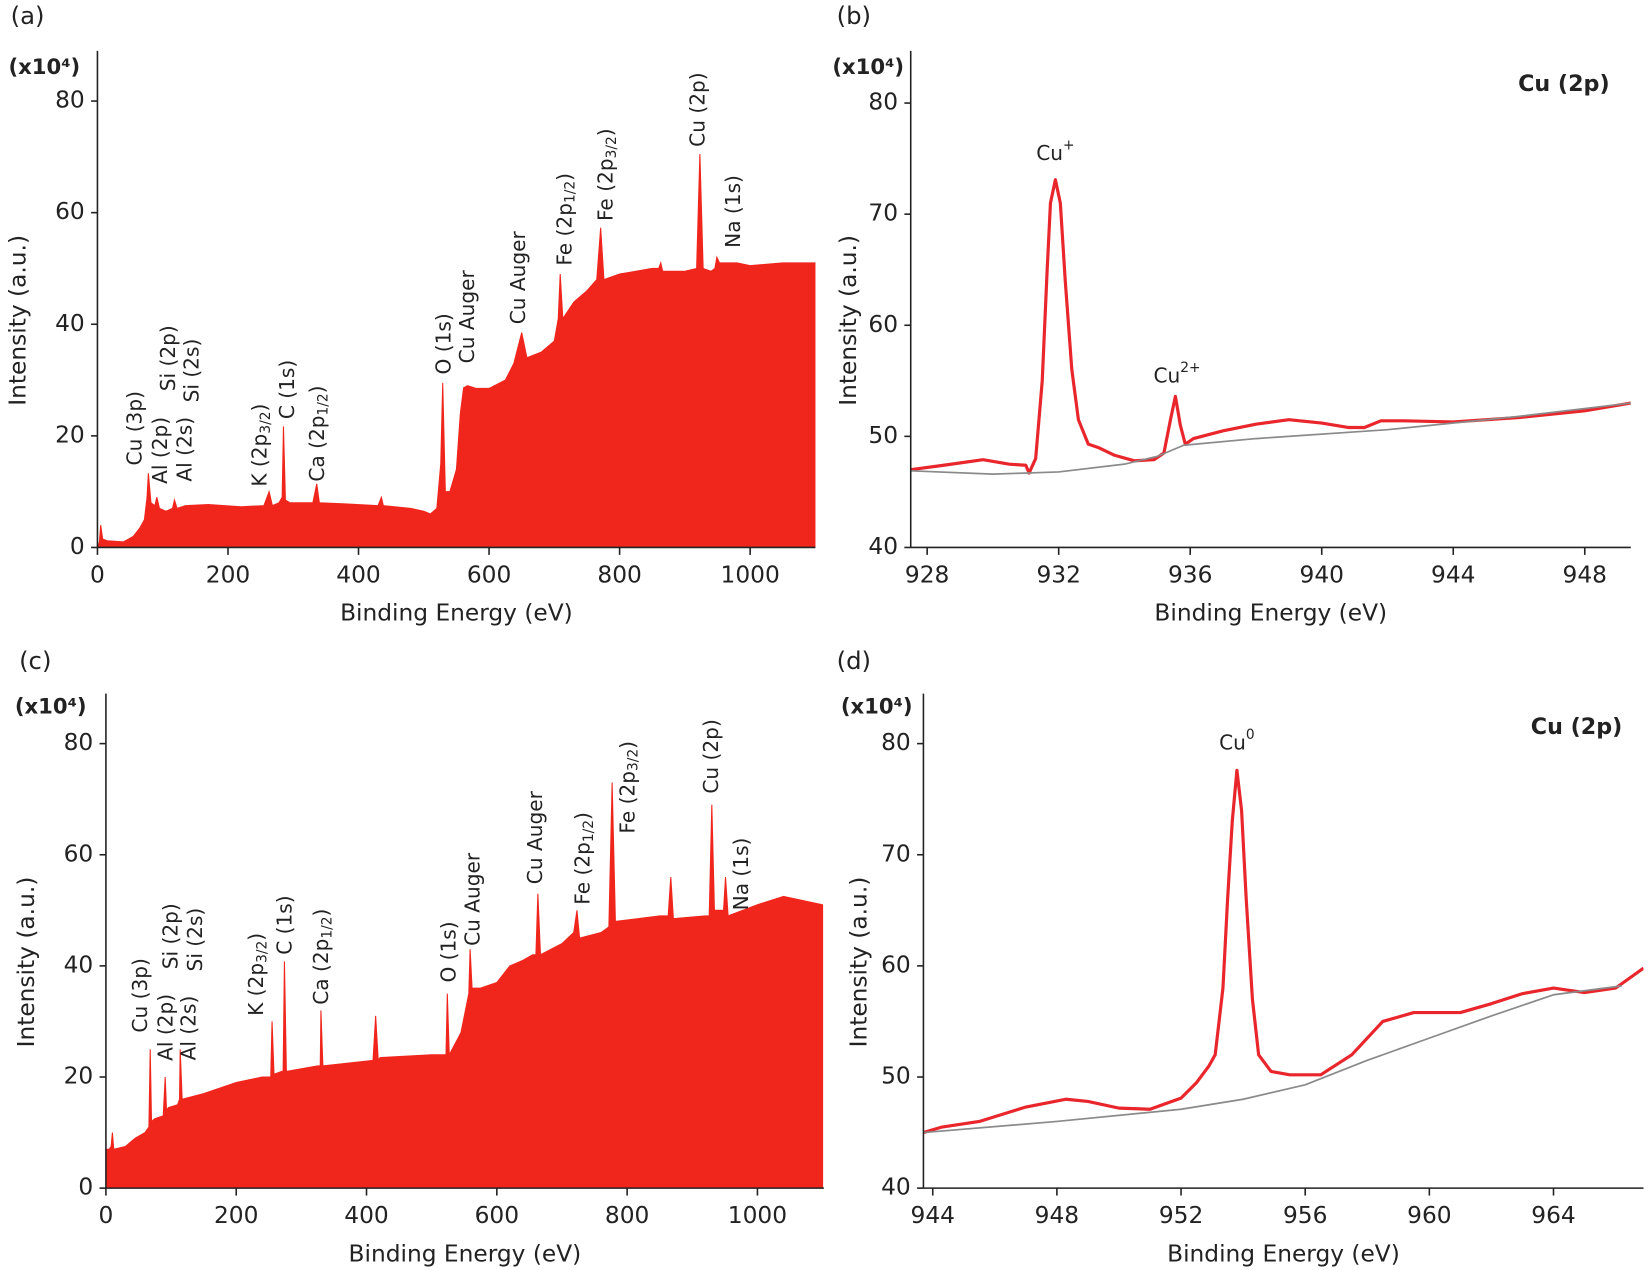  Describe the element at coordinates (284, 924) in the screenshot. I see `peak-label-text: C (1s)` at that location.